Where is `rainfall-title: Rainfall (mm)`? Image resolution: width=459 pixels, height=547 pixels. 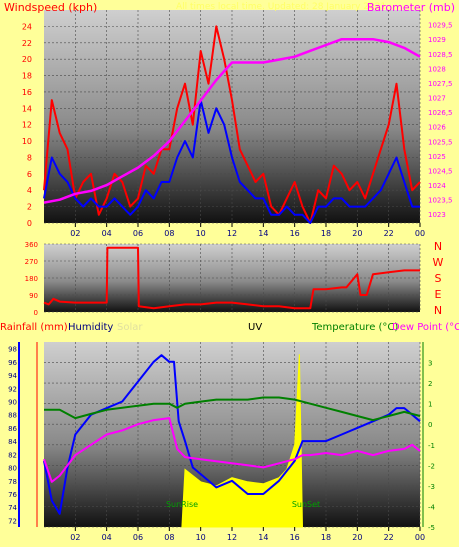
rainfall-title: Rainfall (mm) is located at coordinates (34, 327).